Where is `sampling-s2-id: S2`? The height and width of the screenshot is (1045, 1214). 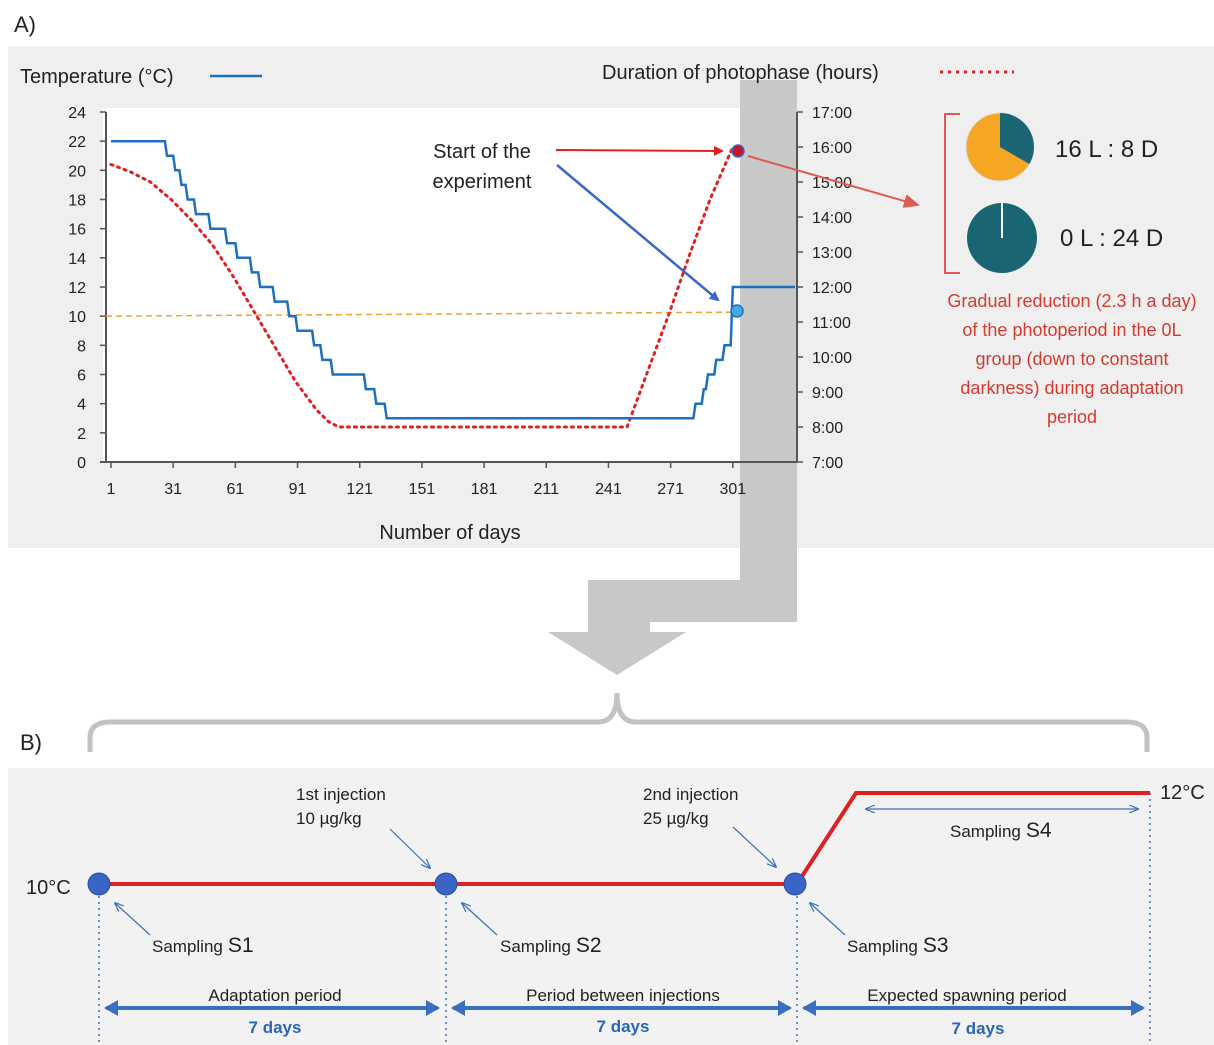
sampling-s2-id: S2 is located at coordinates (589, 945).